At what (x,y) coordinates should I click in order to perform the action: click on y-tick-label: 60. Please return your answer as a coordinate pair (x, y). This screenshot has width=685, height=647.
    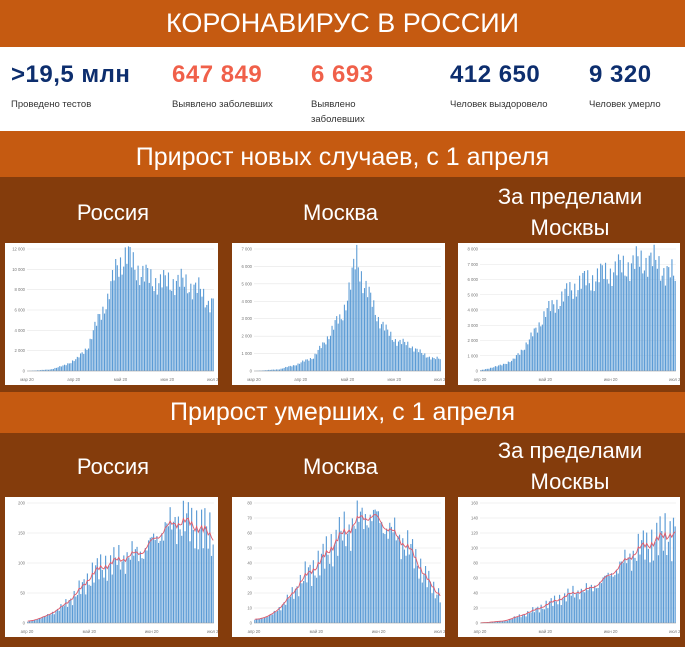
    Looking at the image, I should click on (475, 578).